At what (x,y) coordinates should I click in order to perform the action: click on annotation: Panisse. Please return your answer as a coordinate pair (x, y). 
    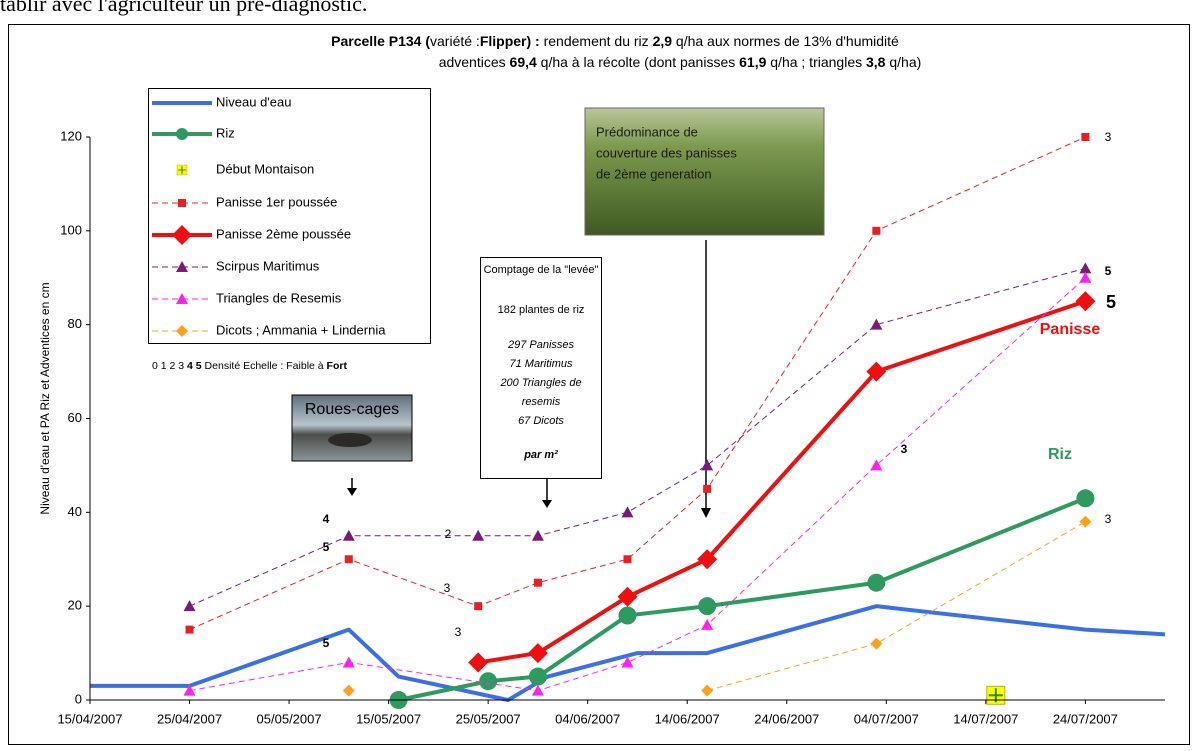
    Looking at the image, I should click on (1070, 329).